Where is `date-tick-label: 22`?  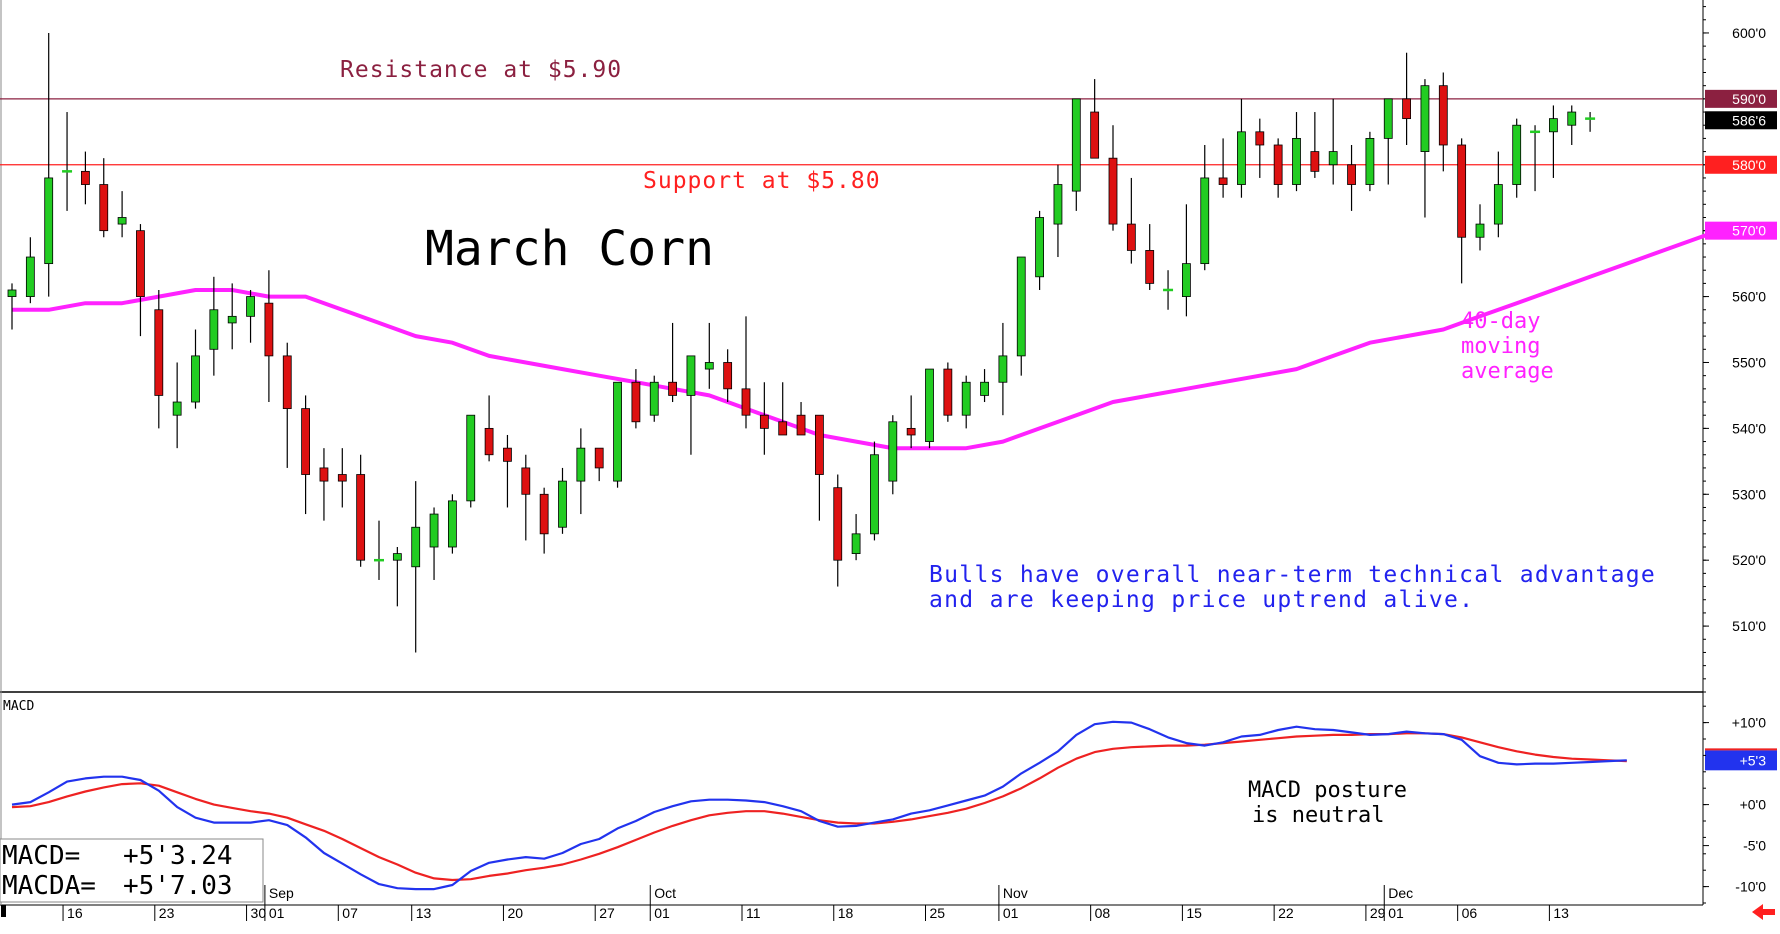
date-tick-label: 22 is located at coordinates (1286, 913).